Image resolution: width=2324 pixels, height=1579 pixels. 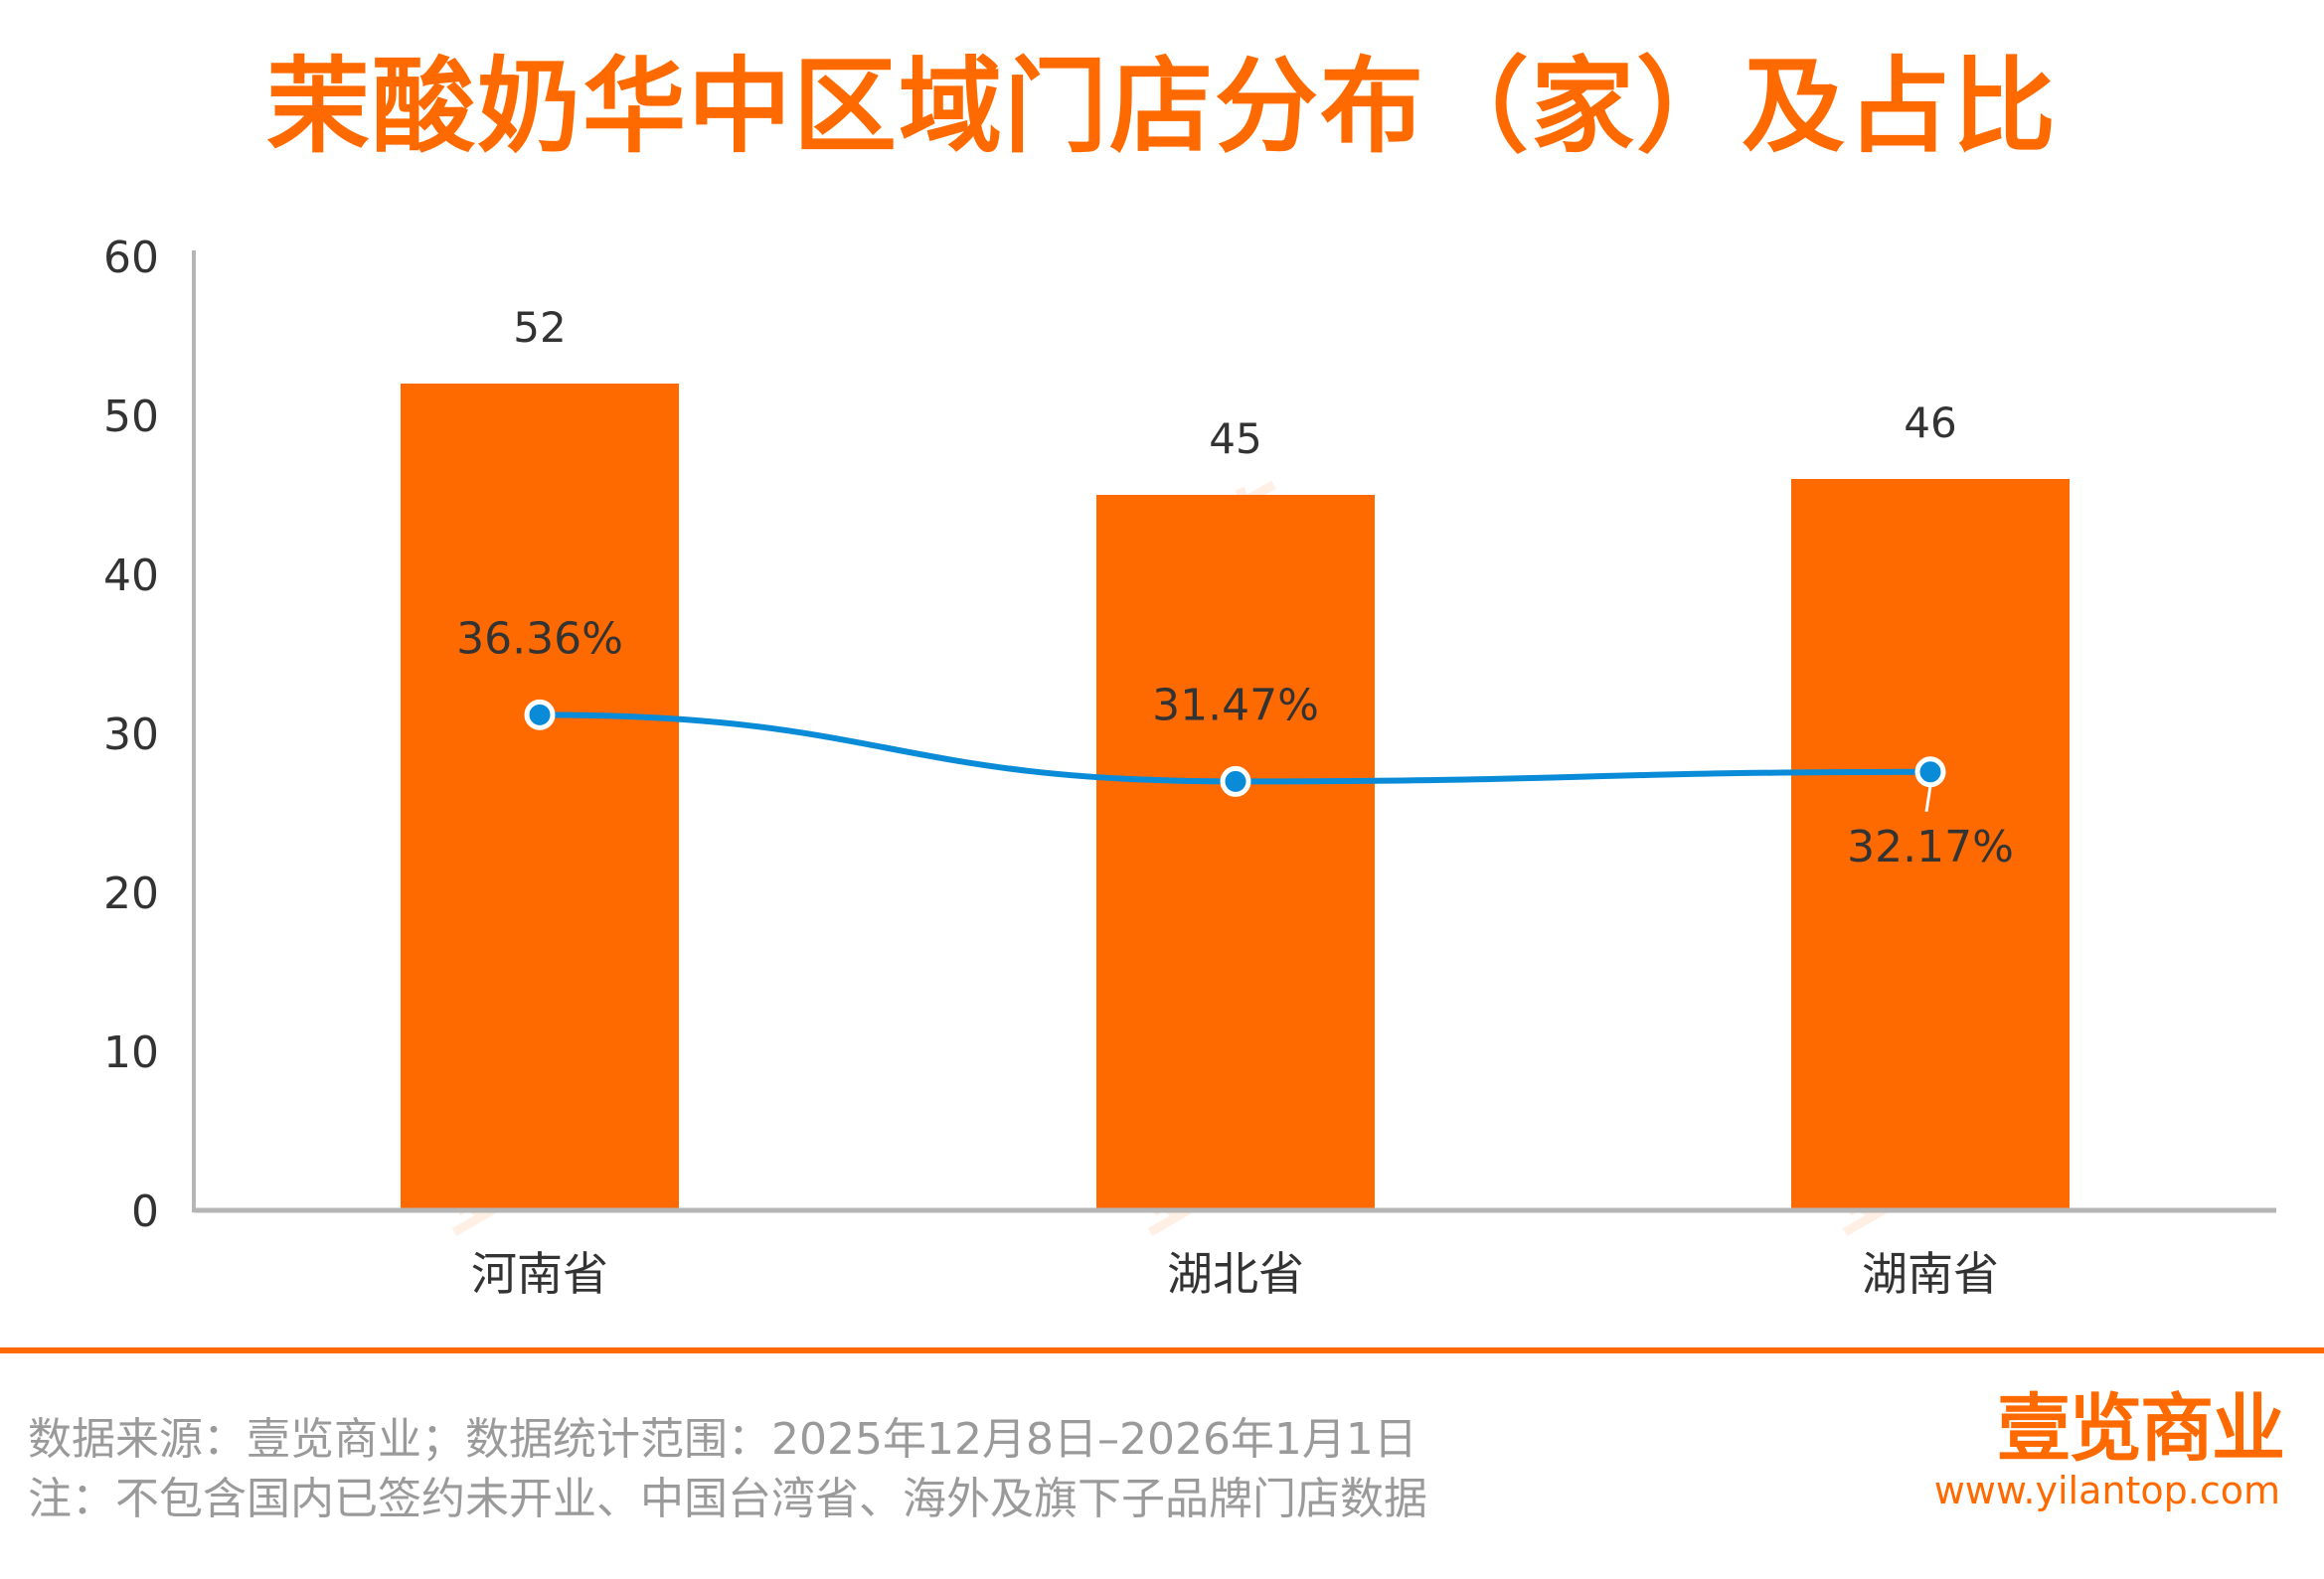 What do you see at coordinates (1161, 107) in the screenshot?
I see `chart-title: 茉酸奶华中区域门店分布（家）及占比` at bounding box center [1161, 107].